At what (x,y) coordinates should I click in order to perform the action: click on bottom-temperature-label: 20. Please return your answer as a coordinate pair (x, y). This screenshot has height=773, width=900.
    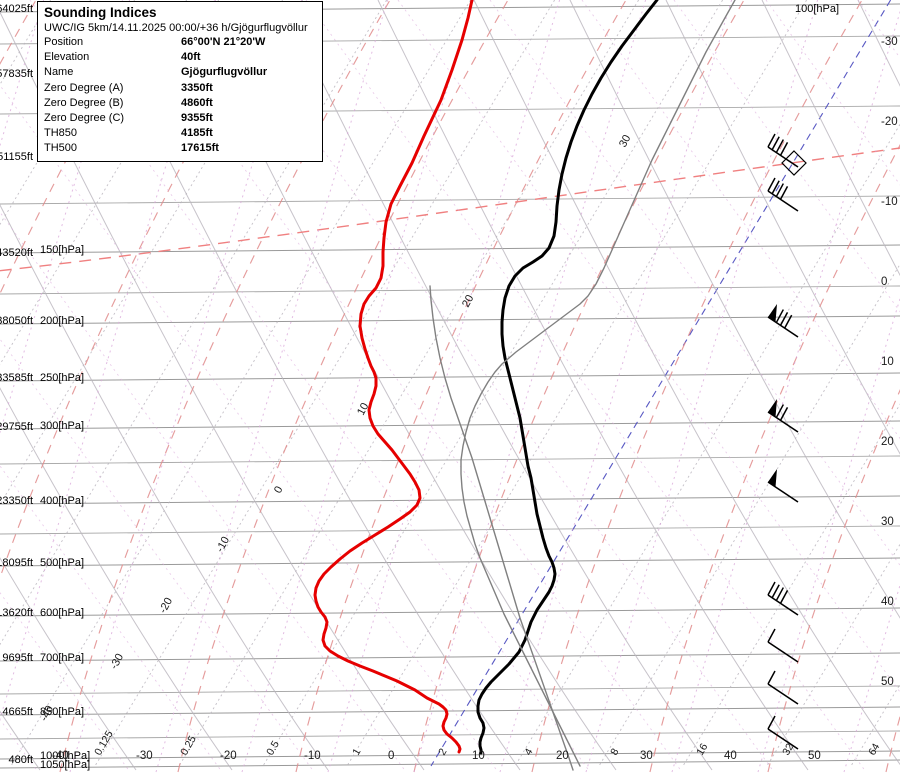
    Looking at the image, I should click on (562, 756).